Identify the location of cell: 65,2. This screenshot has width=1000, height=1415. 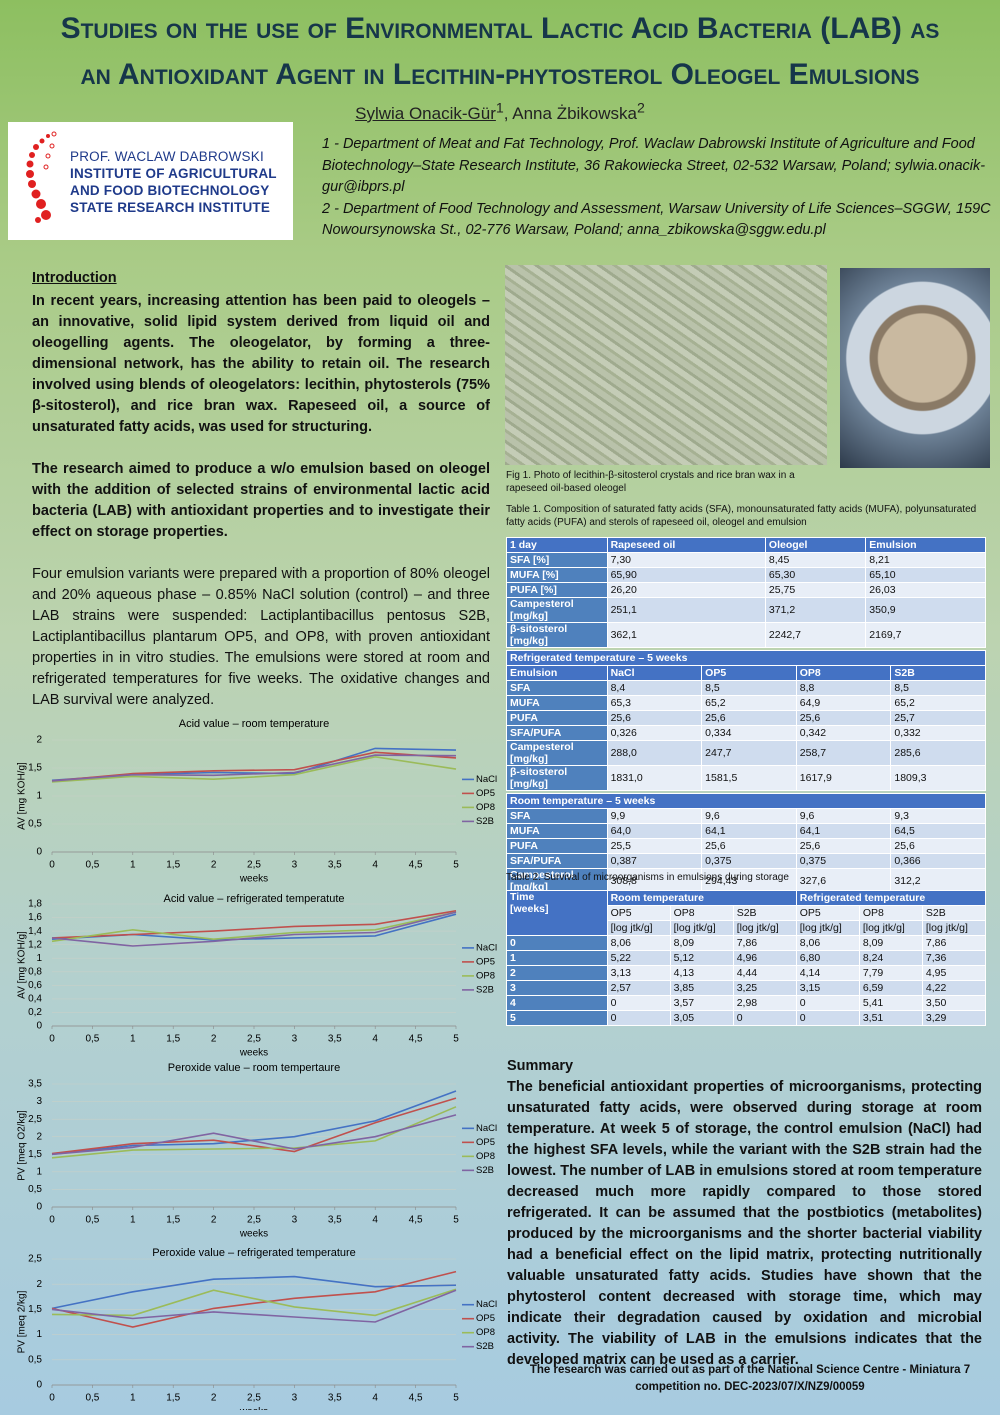
(749, 703).